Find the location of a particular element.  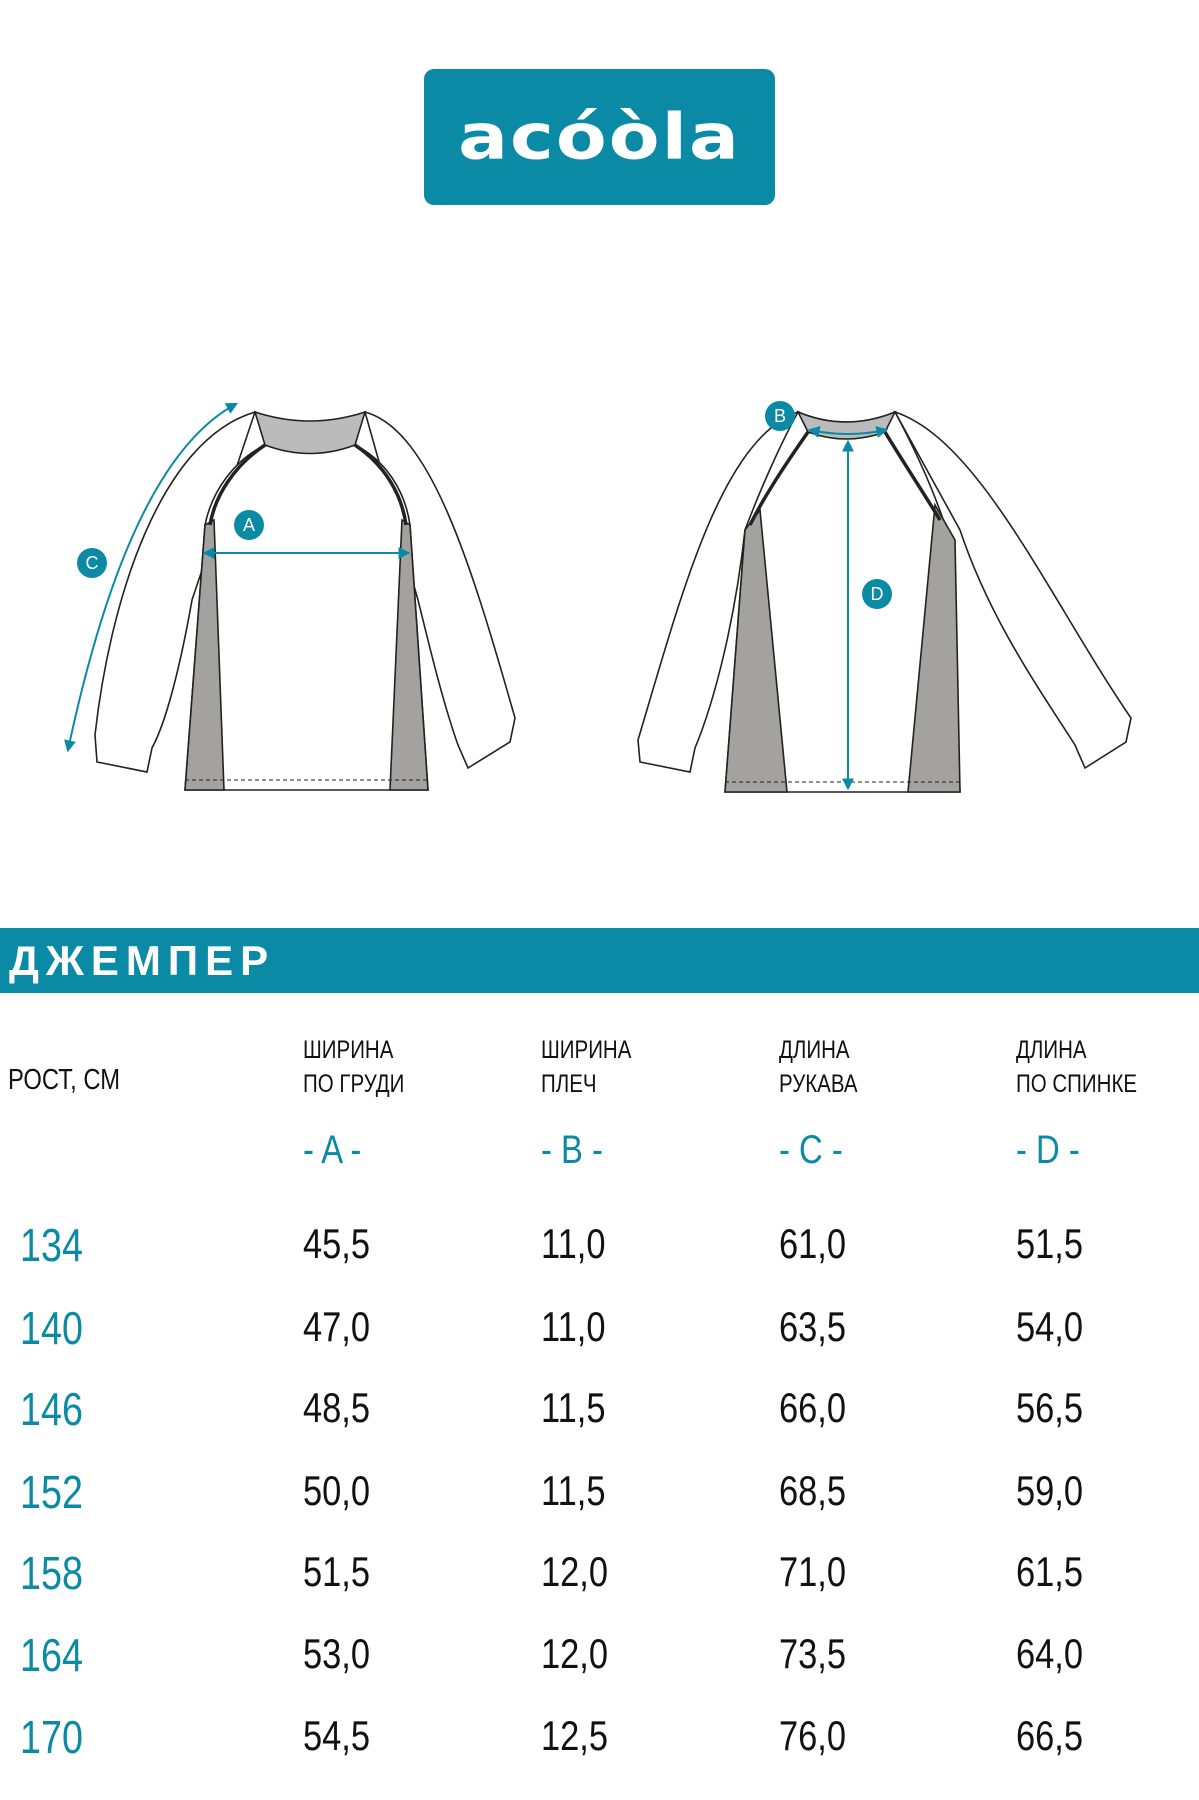

table-cell: 12,5 is located at coordinates (575, 1735).